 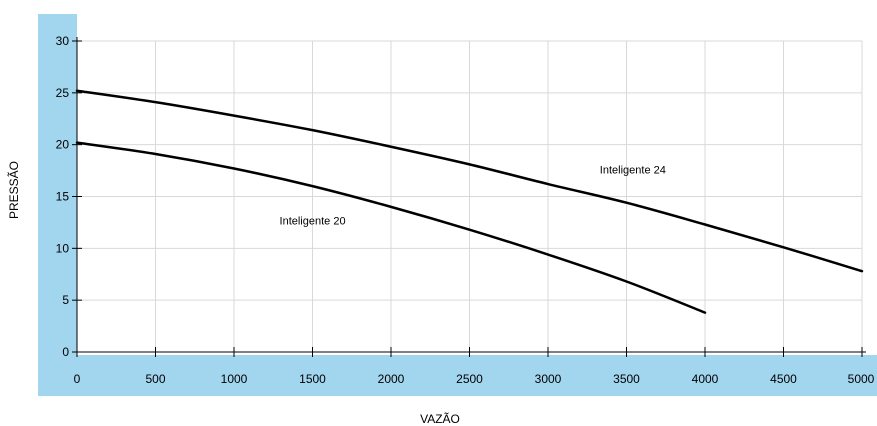 What do you see at coordinates (77, 379) in the screenshot?
I see `x-tick-label-0: 0` at bounding box center [77, 379].